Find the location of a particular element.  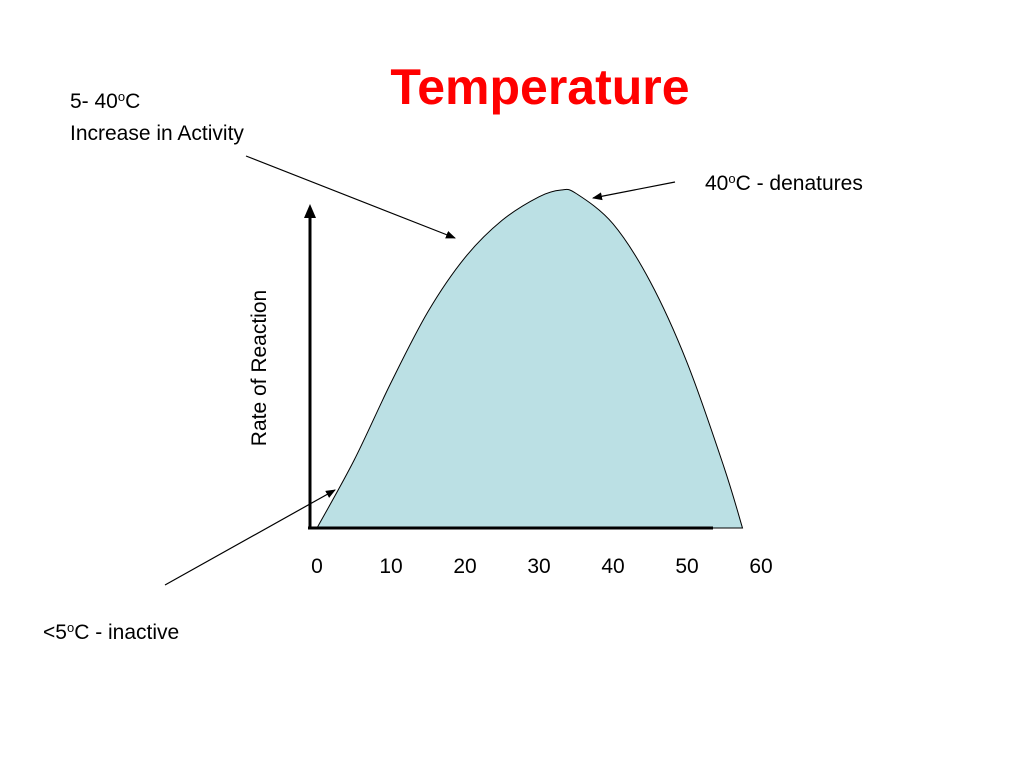

x-tick-label: 50 is located at coordinates (687, 566).